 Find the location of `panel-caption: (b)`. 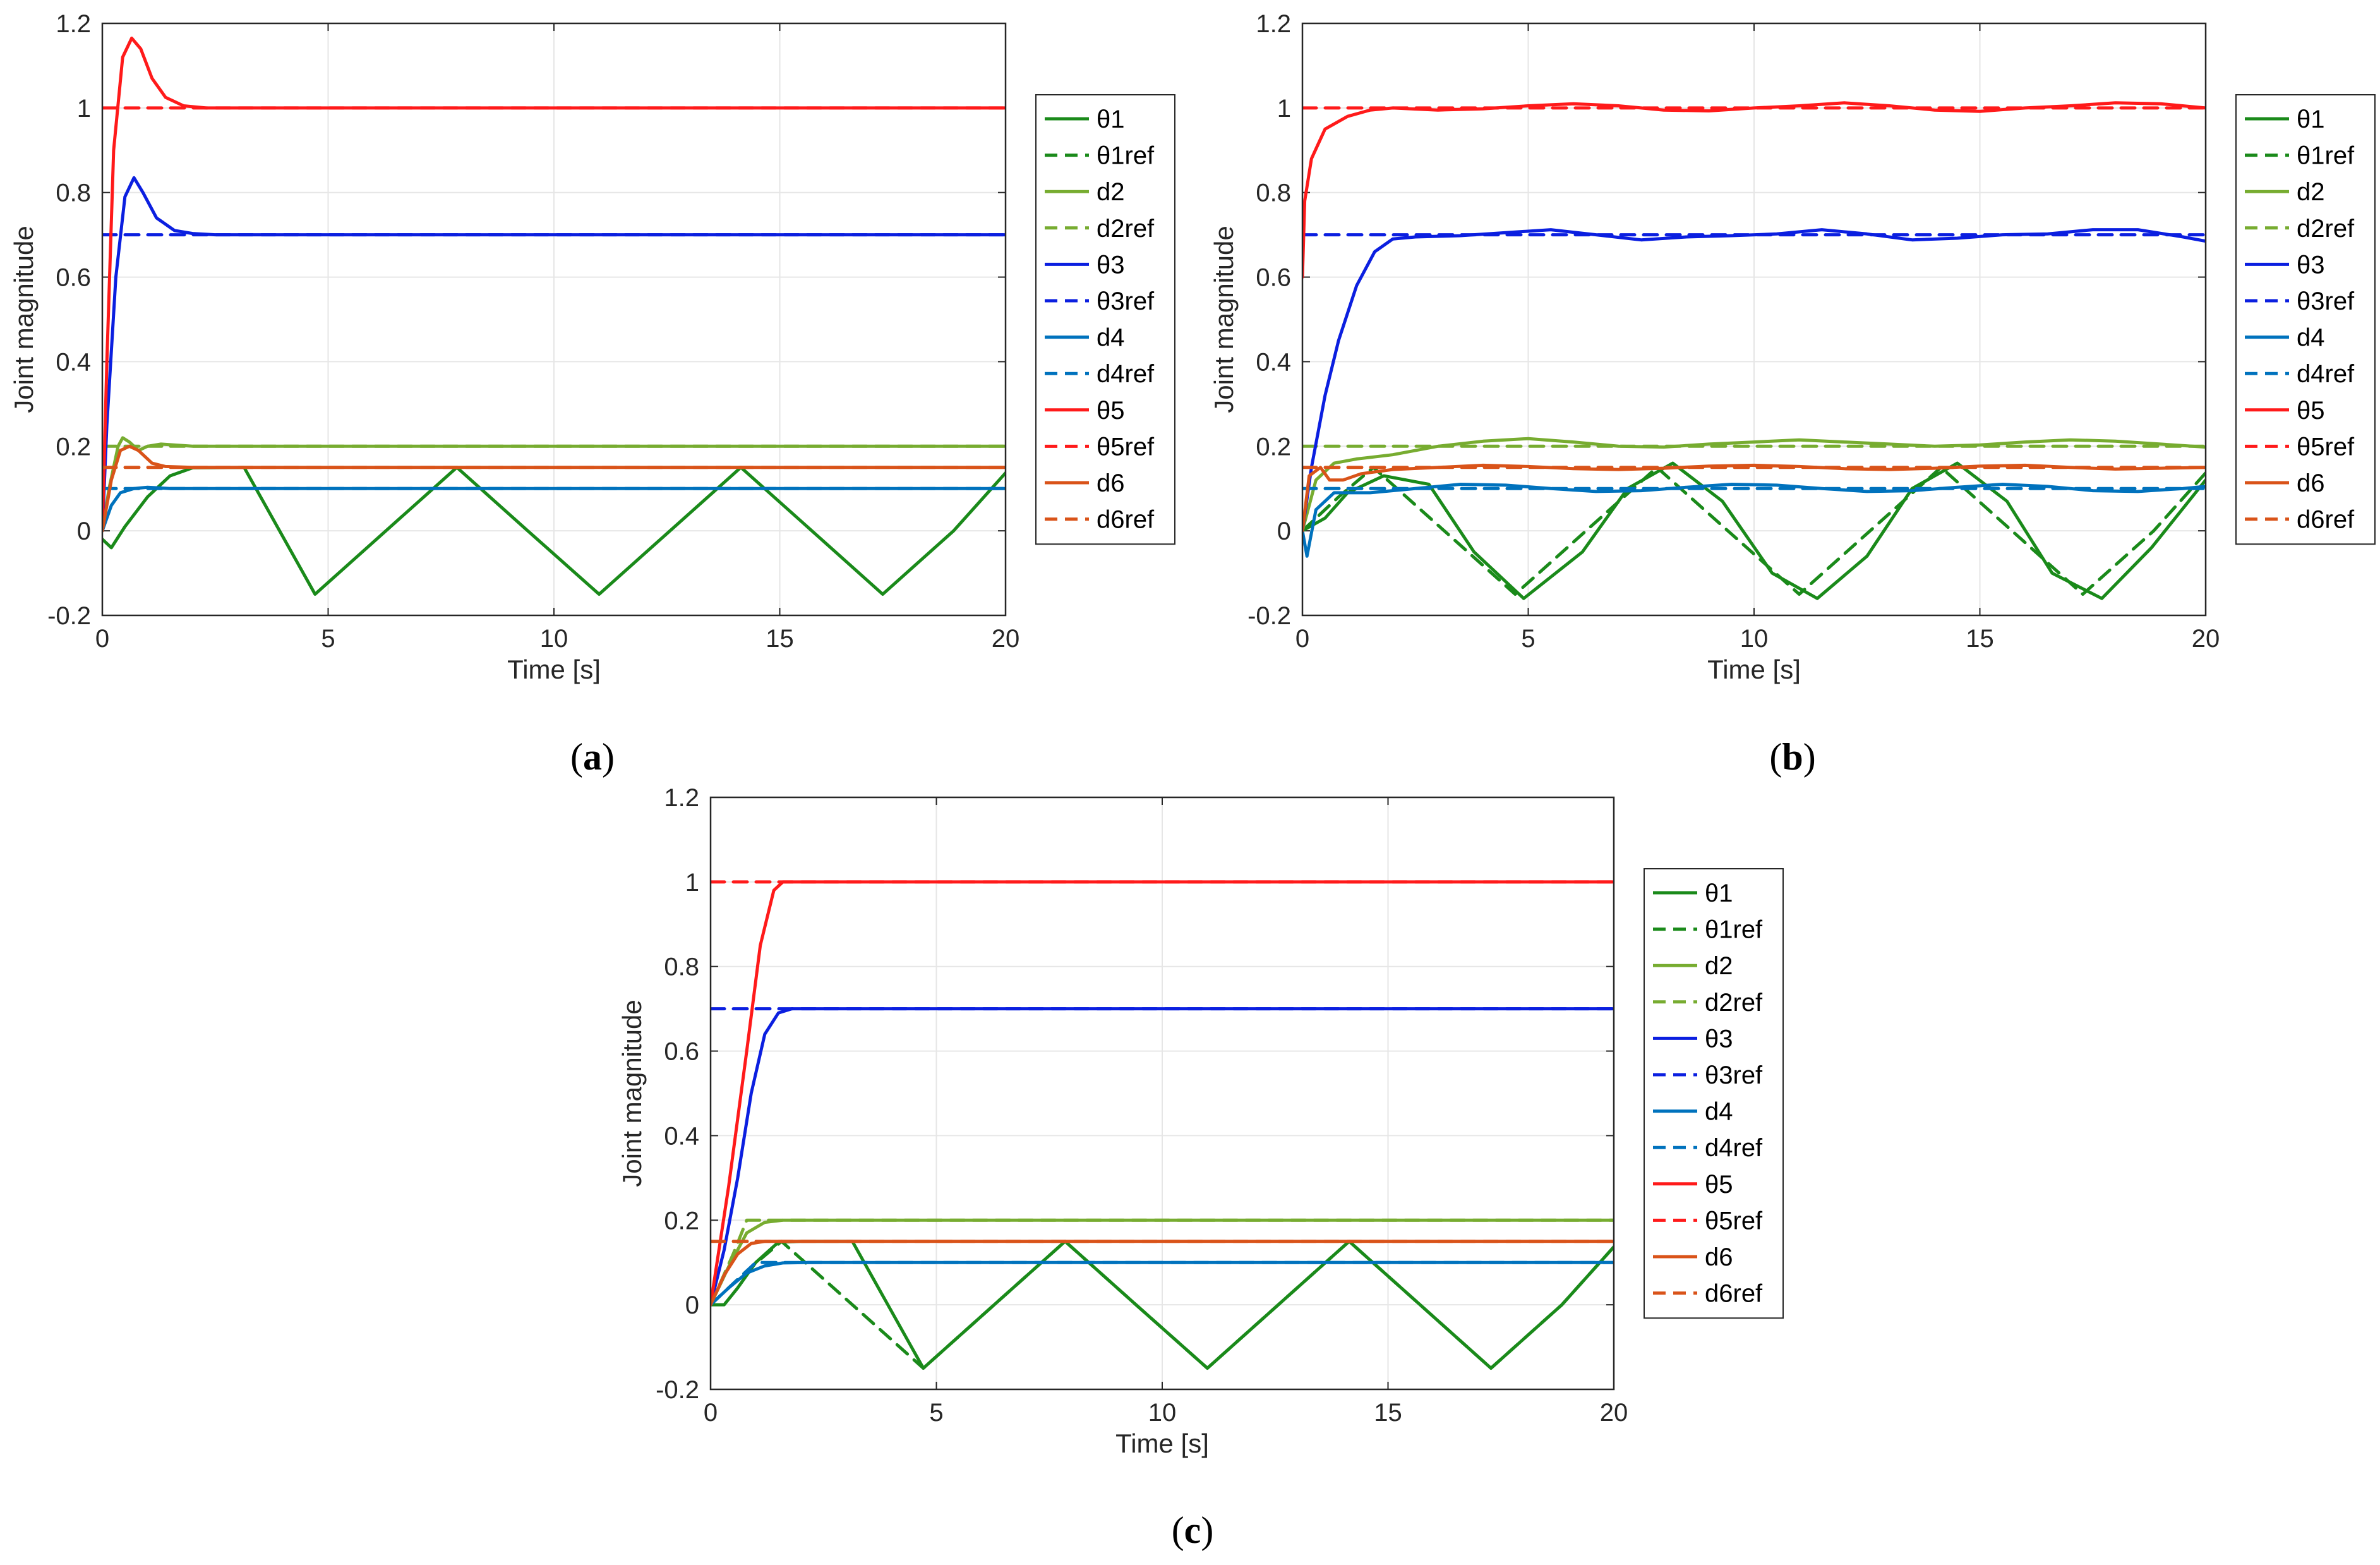

panel-caption: (b) is located at coordinates (1792, 757).